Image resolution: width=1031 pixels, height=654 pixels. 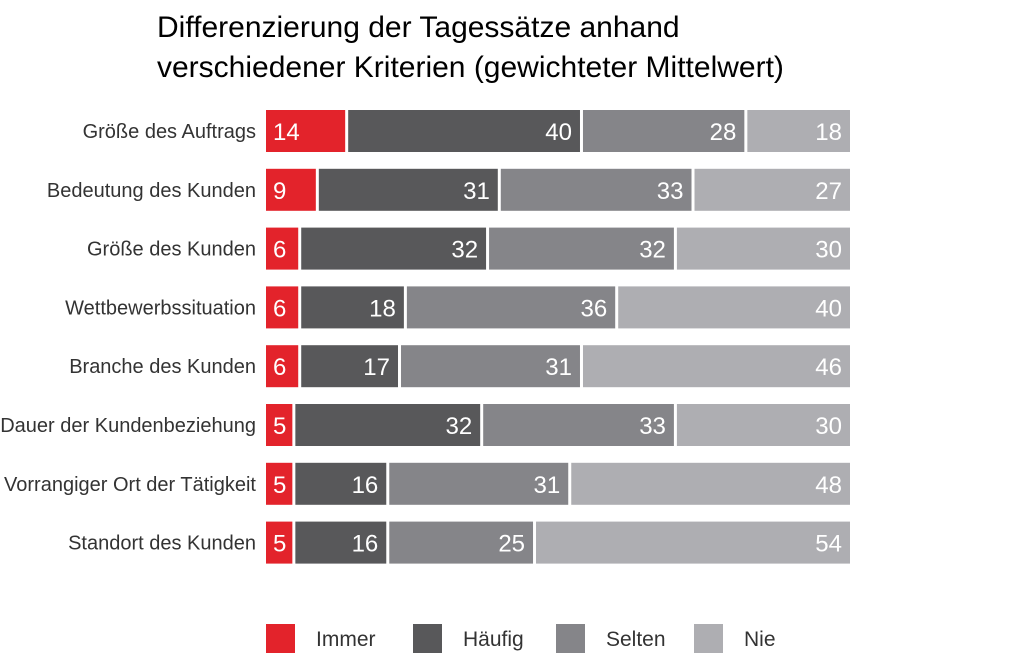 What do you see at coordinates (493, 639) in the screenshot?
I see `legend-label-häufig: Häufig` at bounding box center [493, 639].